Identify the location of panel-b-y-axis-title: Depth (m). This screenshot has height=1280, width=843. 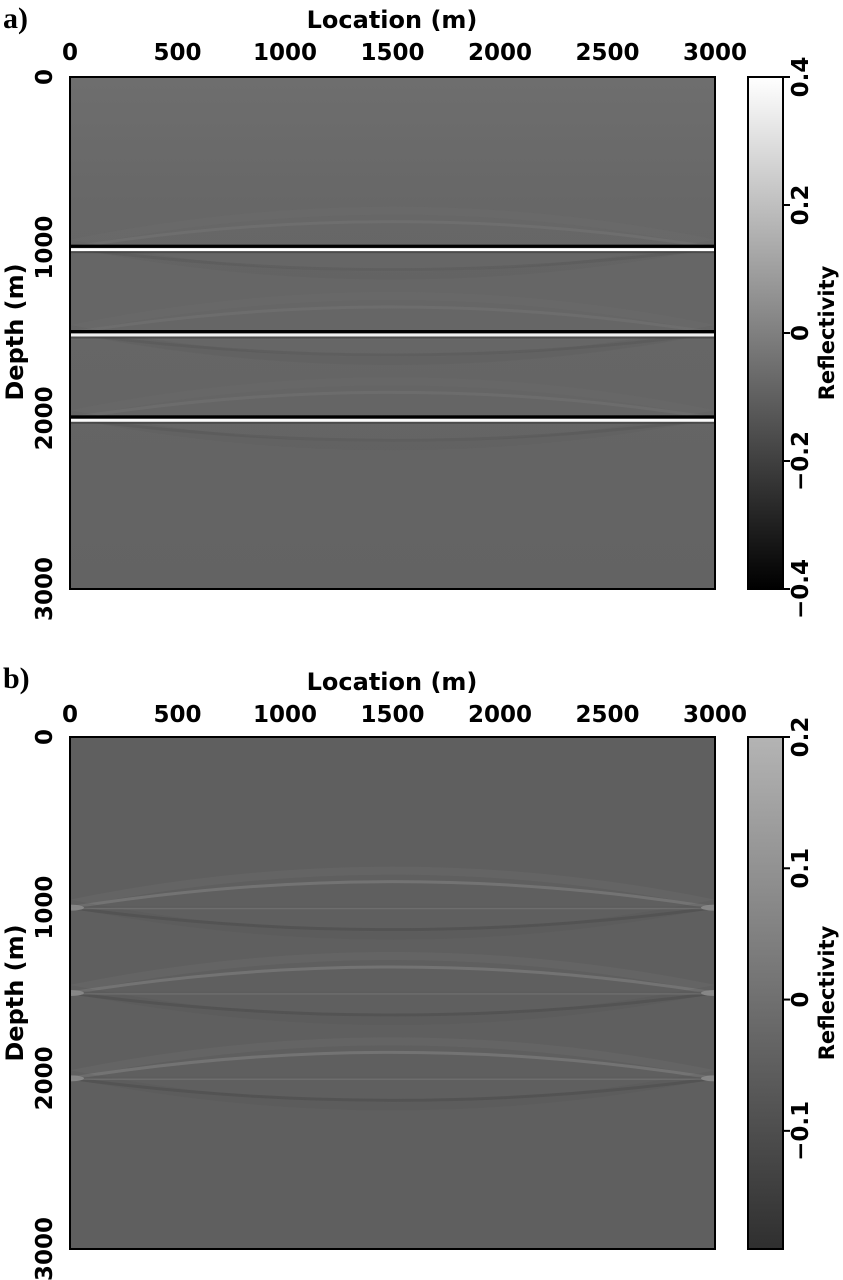
(15, 992).